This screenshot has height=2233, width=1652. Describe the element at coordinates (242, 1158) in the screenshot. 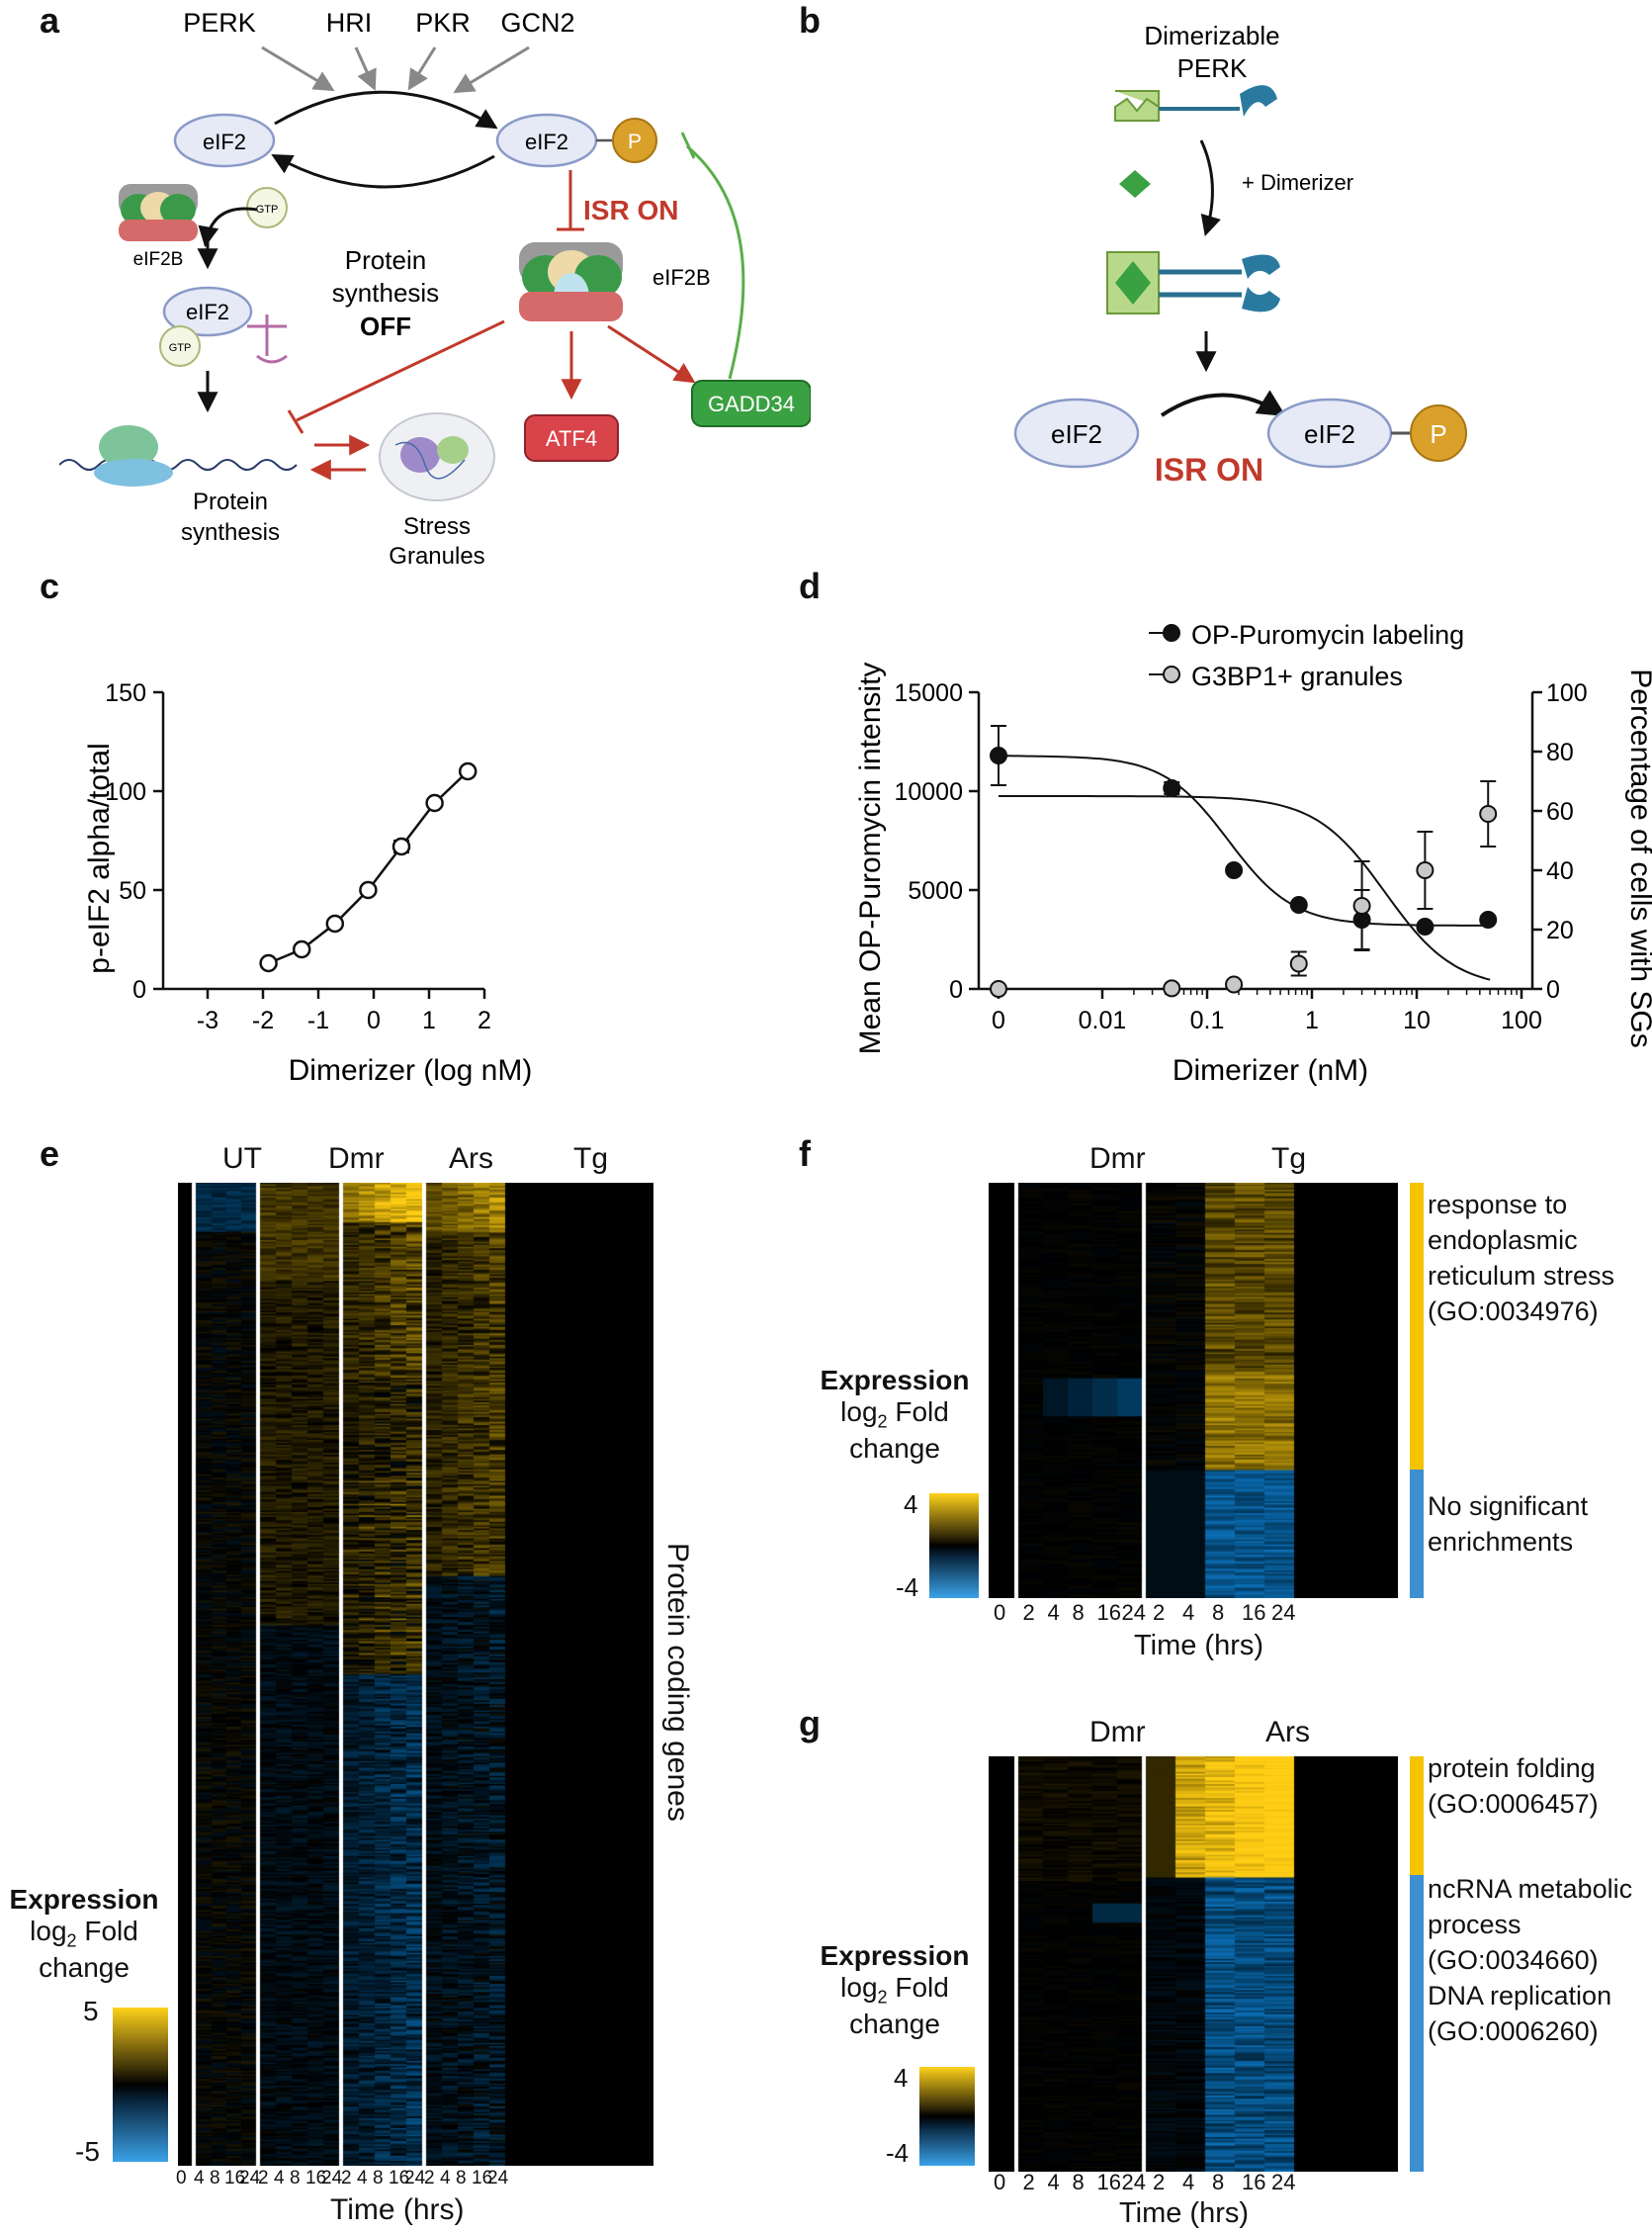

I see `group-ut: UT` at that location.